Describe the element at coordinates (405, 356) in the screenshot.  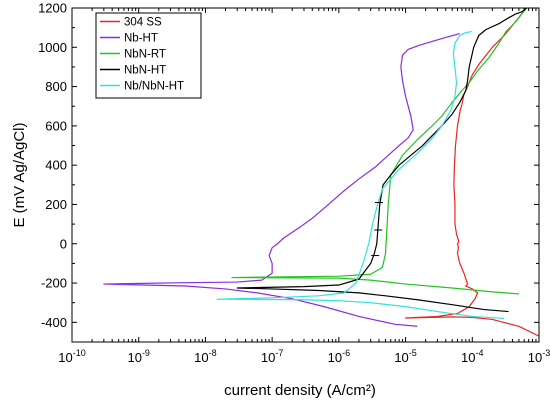
I see `x-tick-label: 10⁻⁵` at that location.